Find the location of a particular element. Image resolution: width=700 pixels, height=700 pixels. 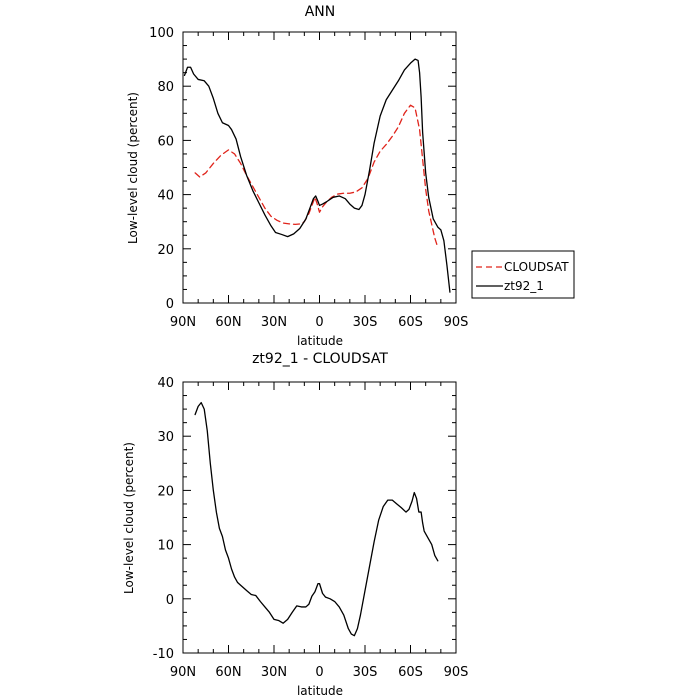

y-tick-label: 100 is located at coordinates (161, 33).